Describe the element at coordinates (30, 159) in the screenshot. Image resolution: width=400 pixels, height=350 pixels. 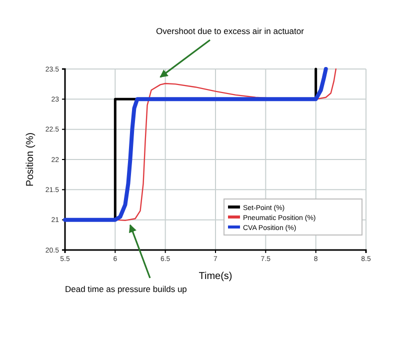
I see `y-axis-title: Position (%)` at that location.